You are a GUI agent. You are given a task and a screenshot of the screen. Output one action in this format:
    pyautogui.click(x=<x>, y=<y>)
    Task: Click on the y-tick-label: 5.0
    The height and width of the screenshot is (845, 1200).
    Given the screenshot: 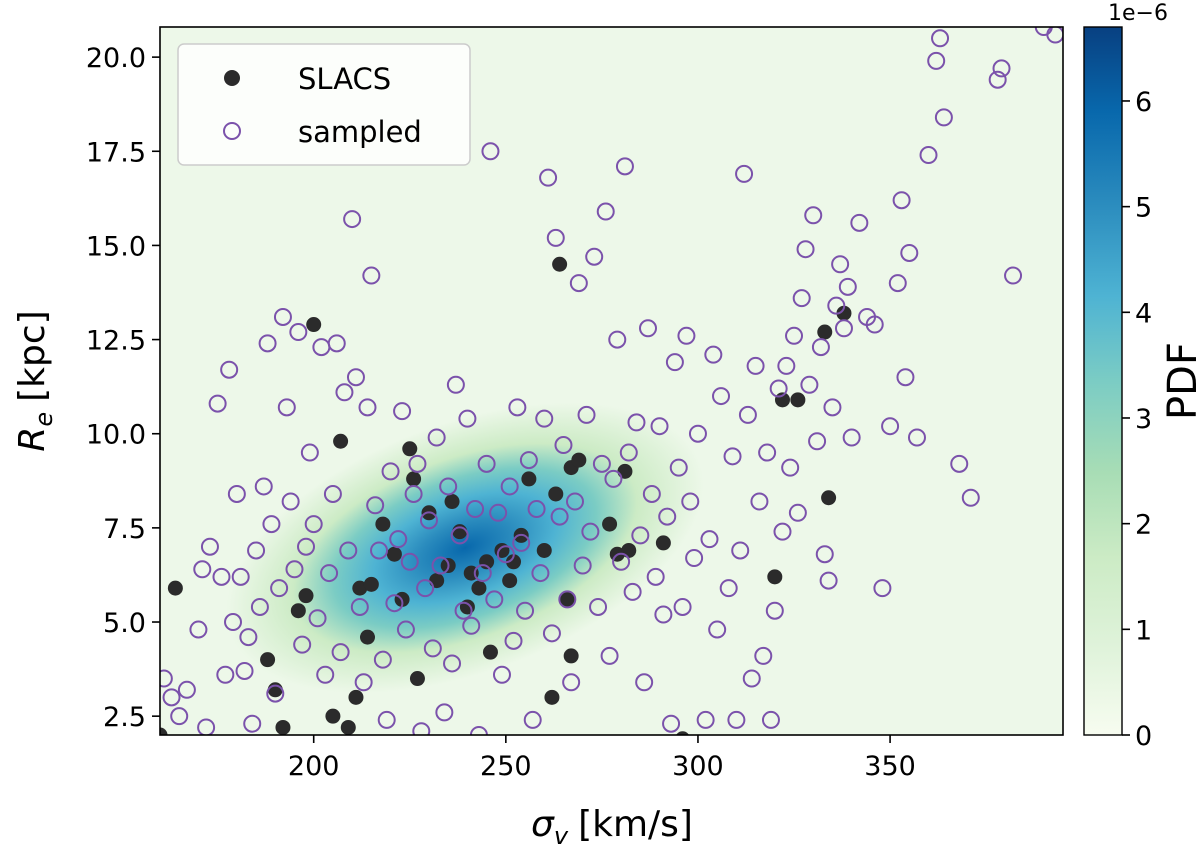 What is the action you would take?
    pyautogui.click(x=124, y=623)
    